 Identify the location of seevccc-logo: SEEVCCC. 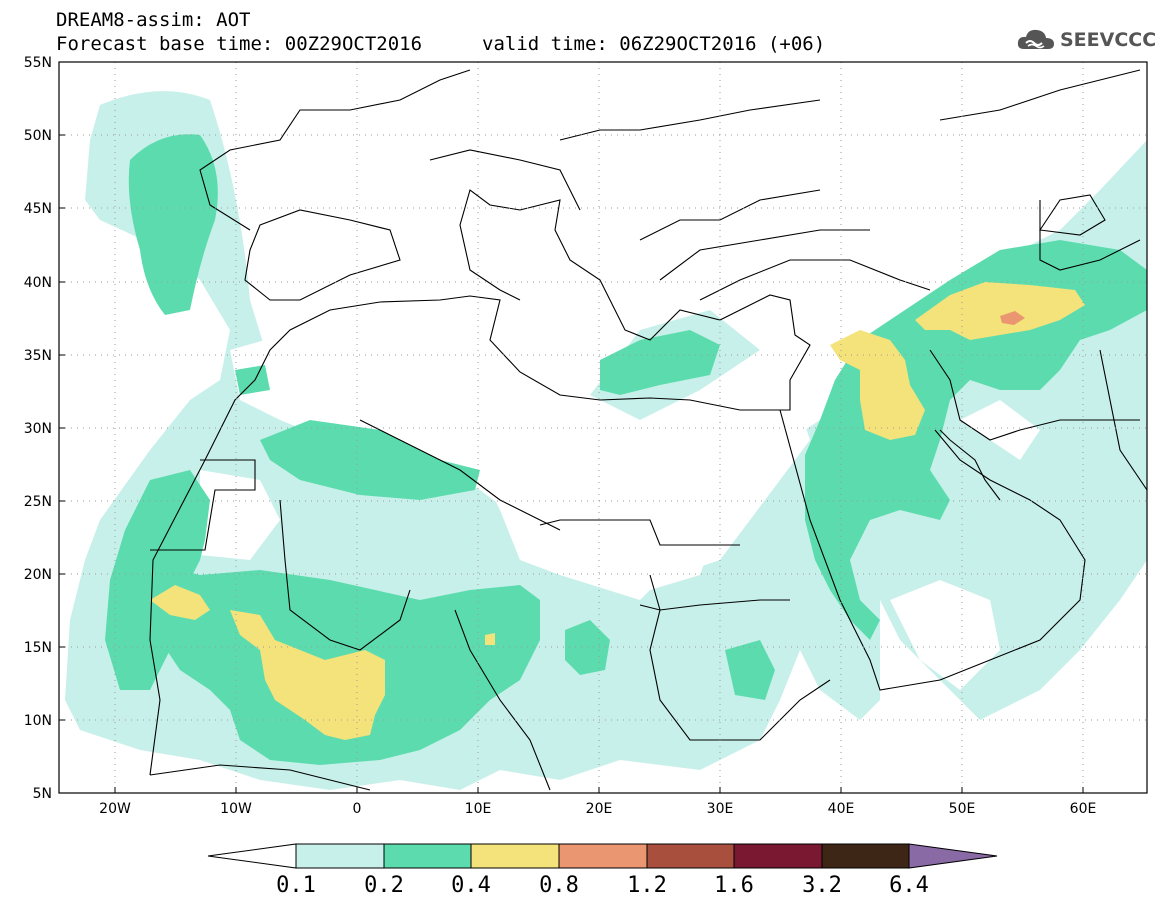
(1086, 40).